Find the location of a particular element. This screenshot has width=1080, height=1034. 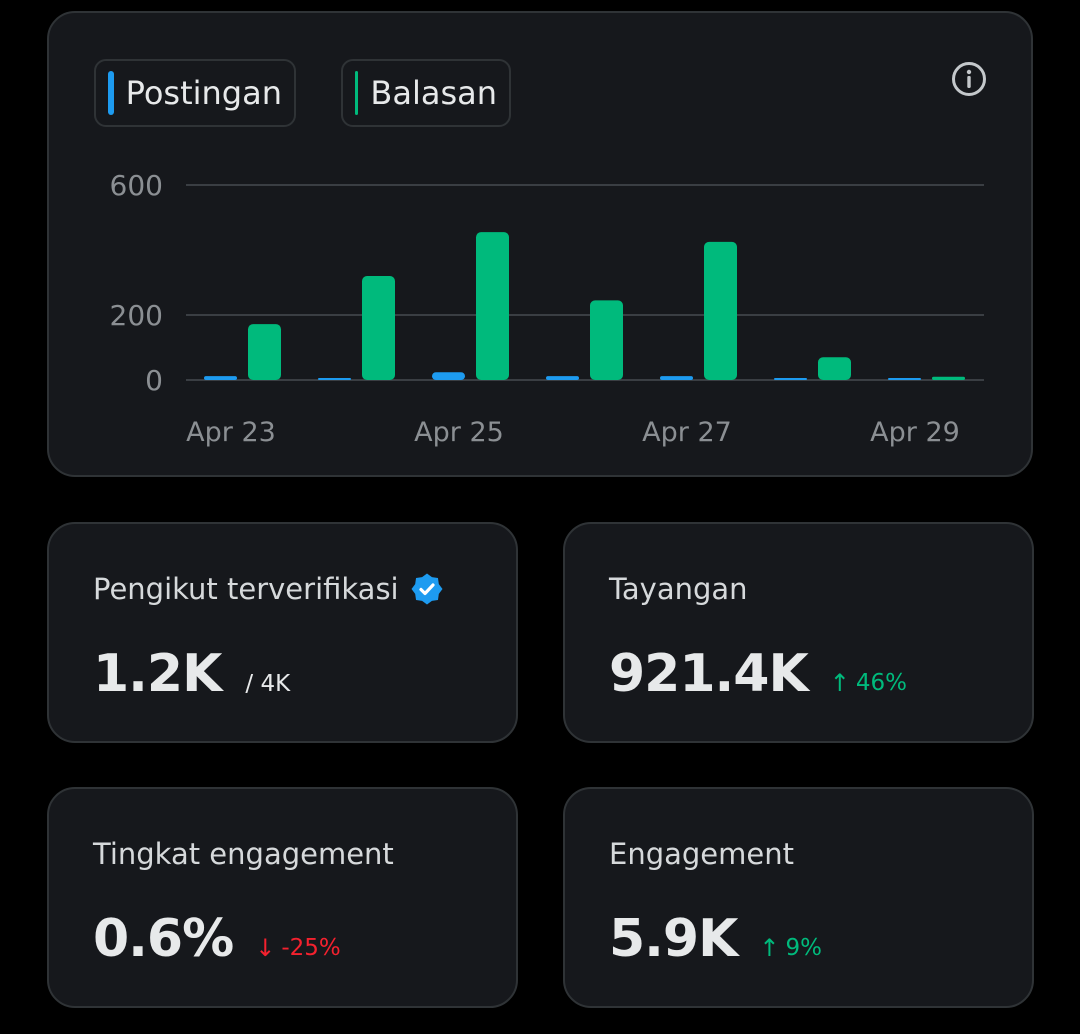

engagement-rate-delta: ↓ -25% is located at coordinates (298, 948).